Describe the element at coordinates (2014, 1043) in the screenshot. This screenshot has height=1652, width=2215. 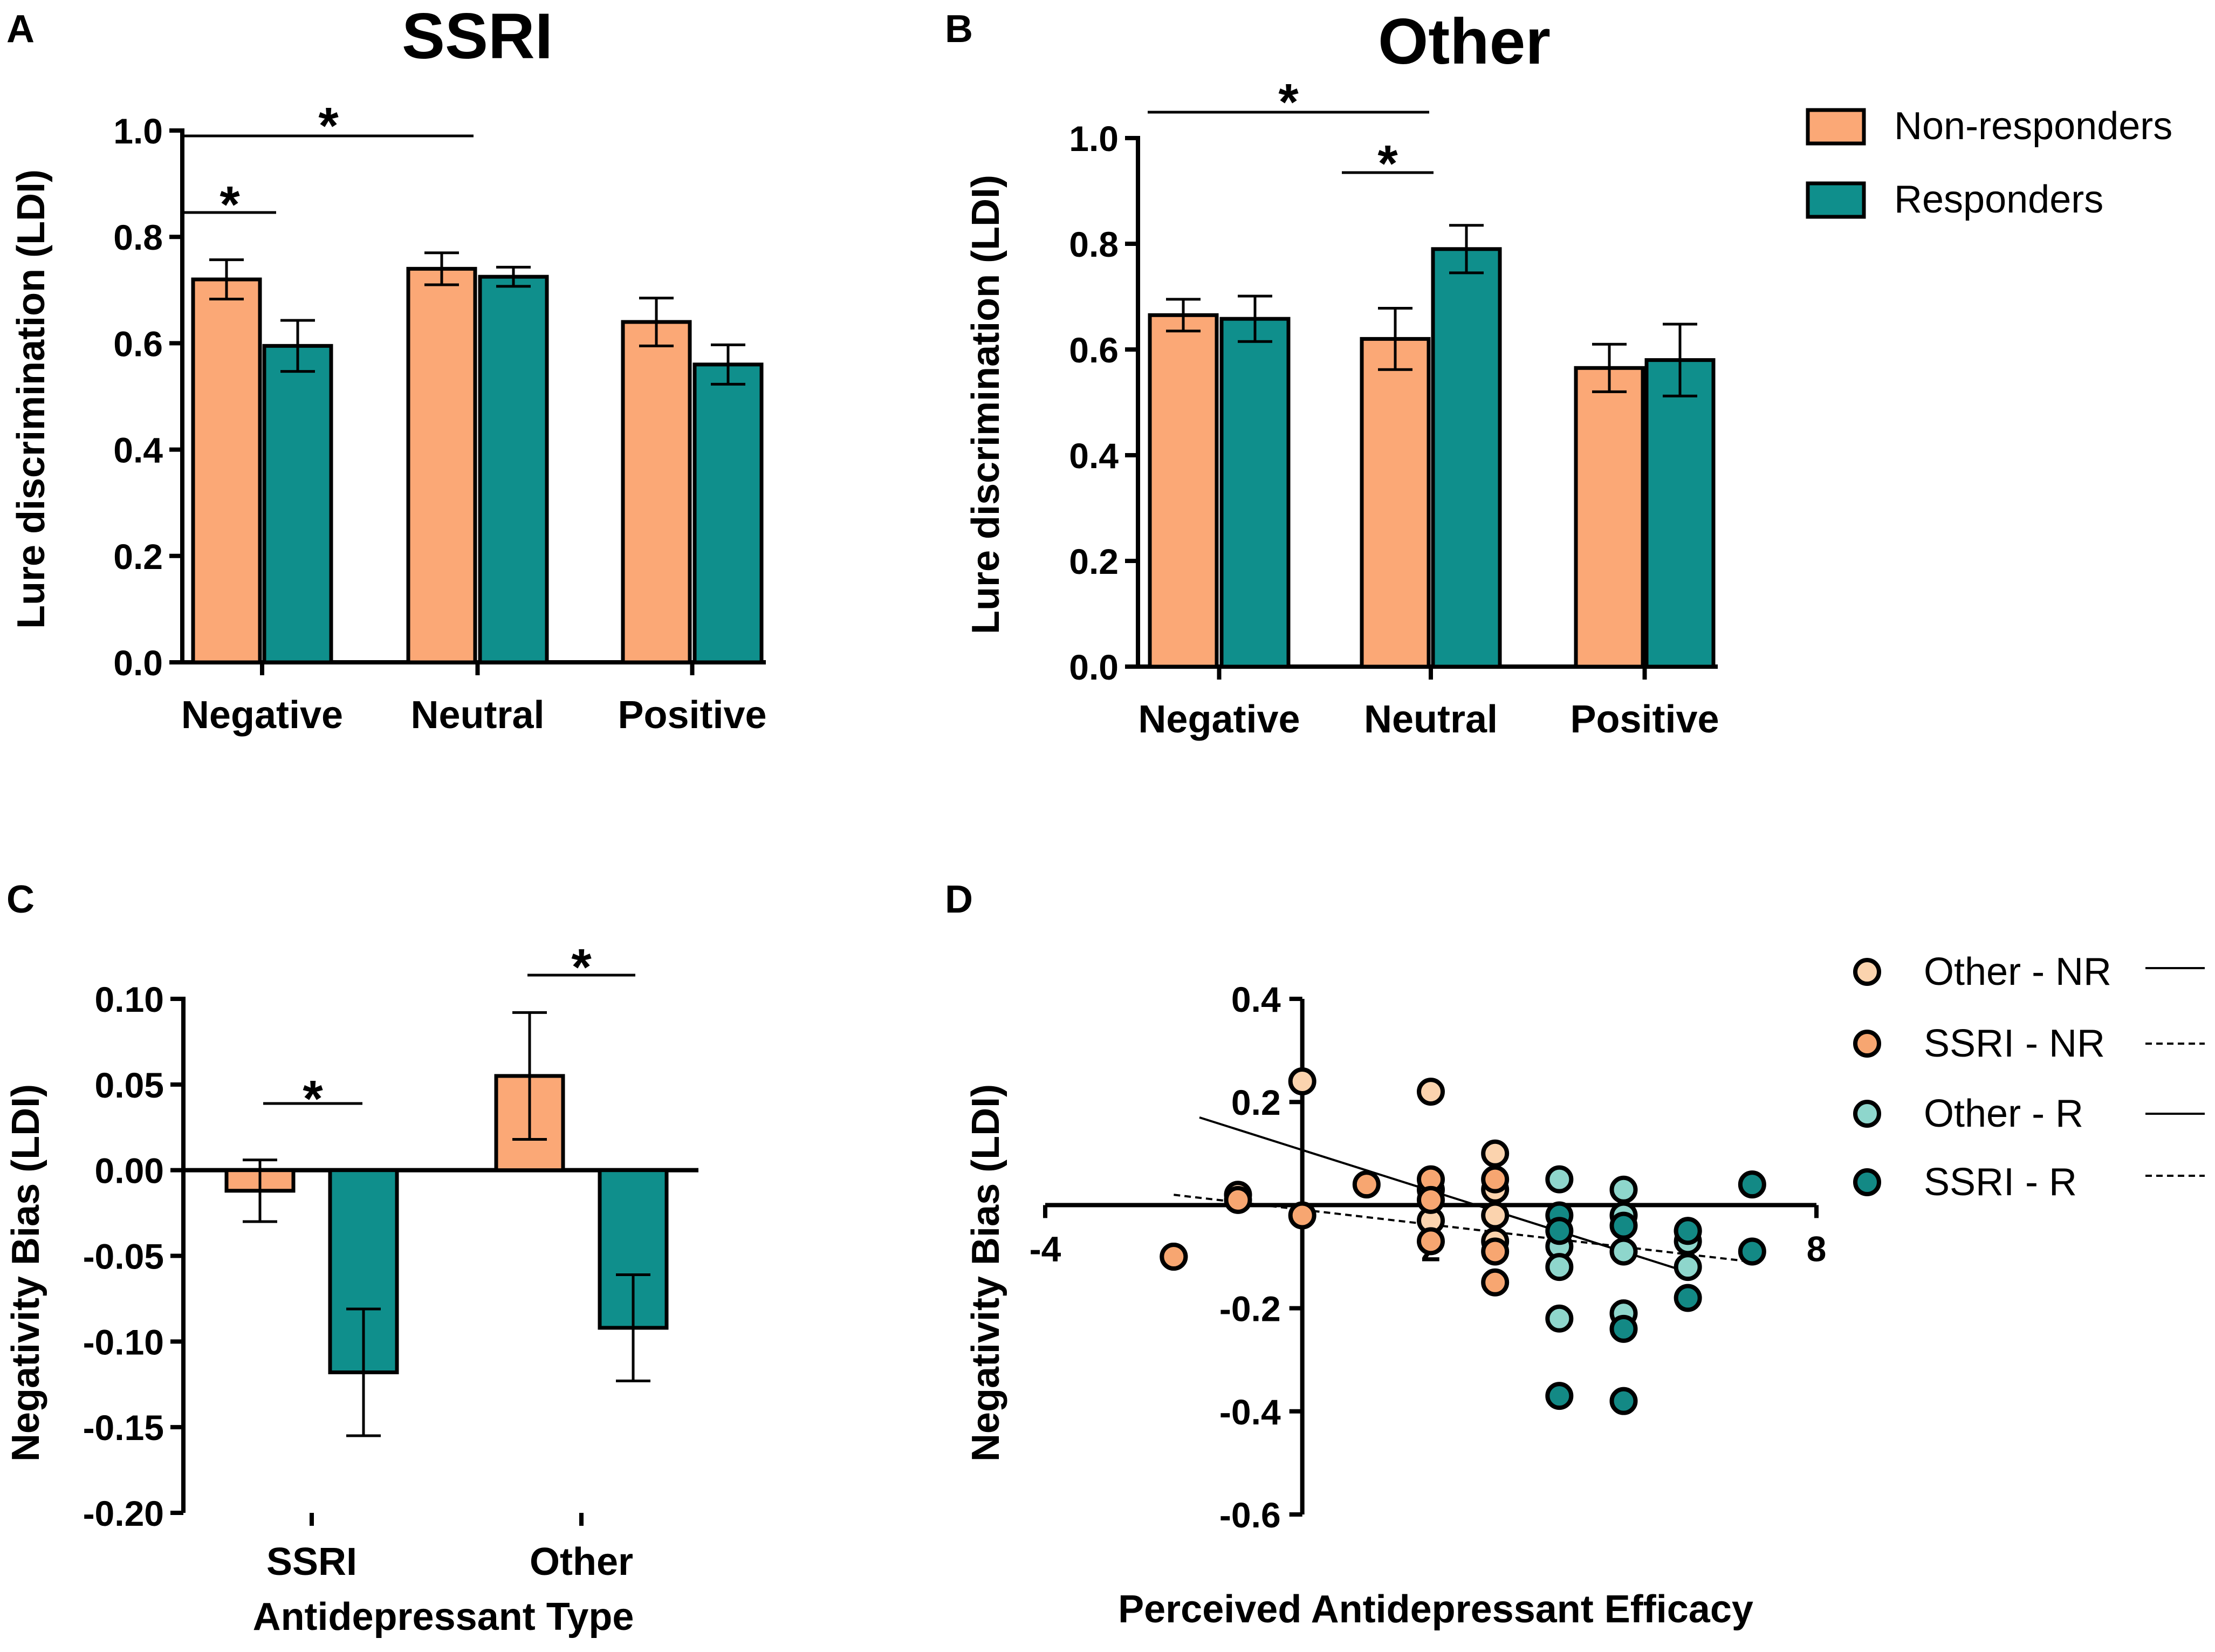
I see `legend-label-ssri-nr: SSRI - NR` at that location.